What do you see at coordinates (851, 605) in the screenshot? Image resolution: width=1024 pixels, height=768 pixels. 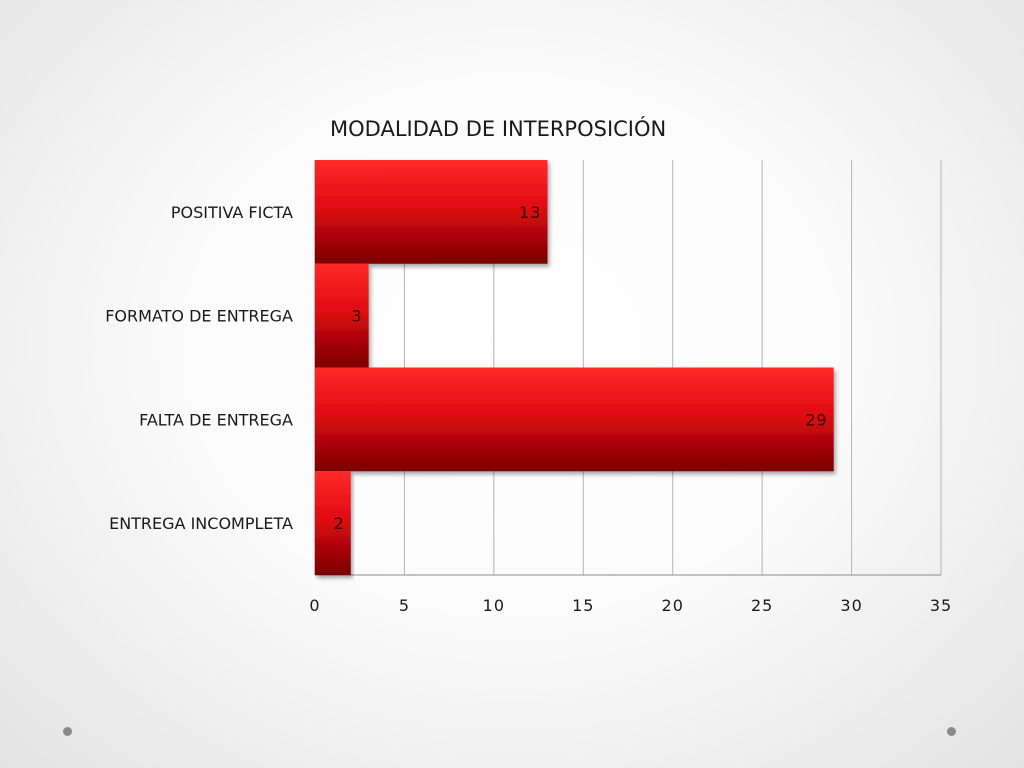 I see `x-tick-label-30: 30` at bounding box center [851, 605].